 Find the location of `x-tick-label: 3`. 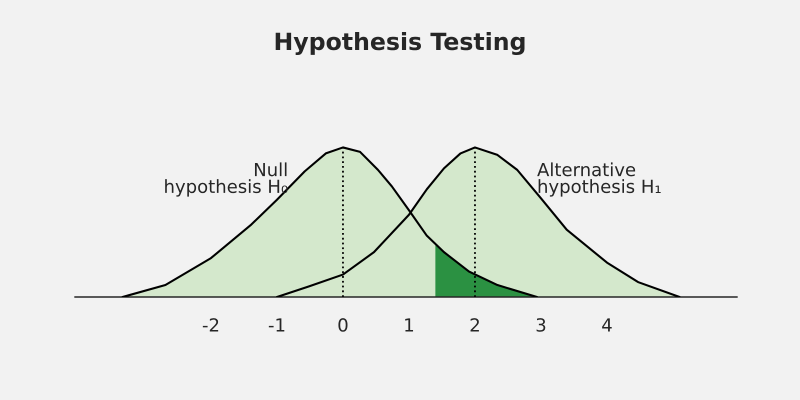

x-tick-label: 3 is located at coordinates (541, 325).